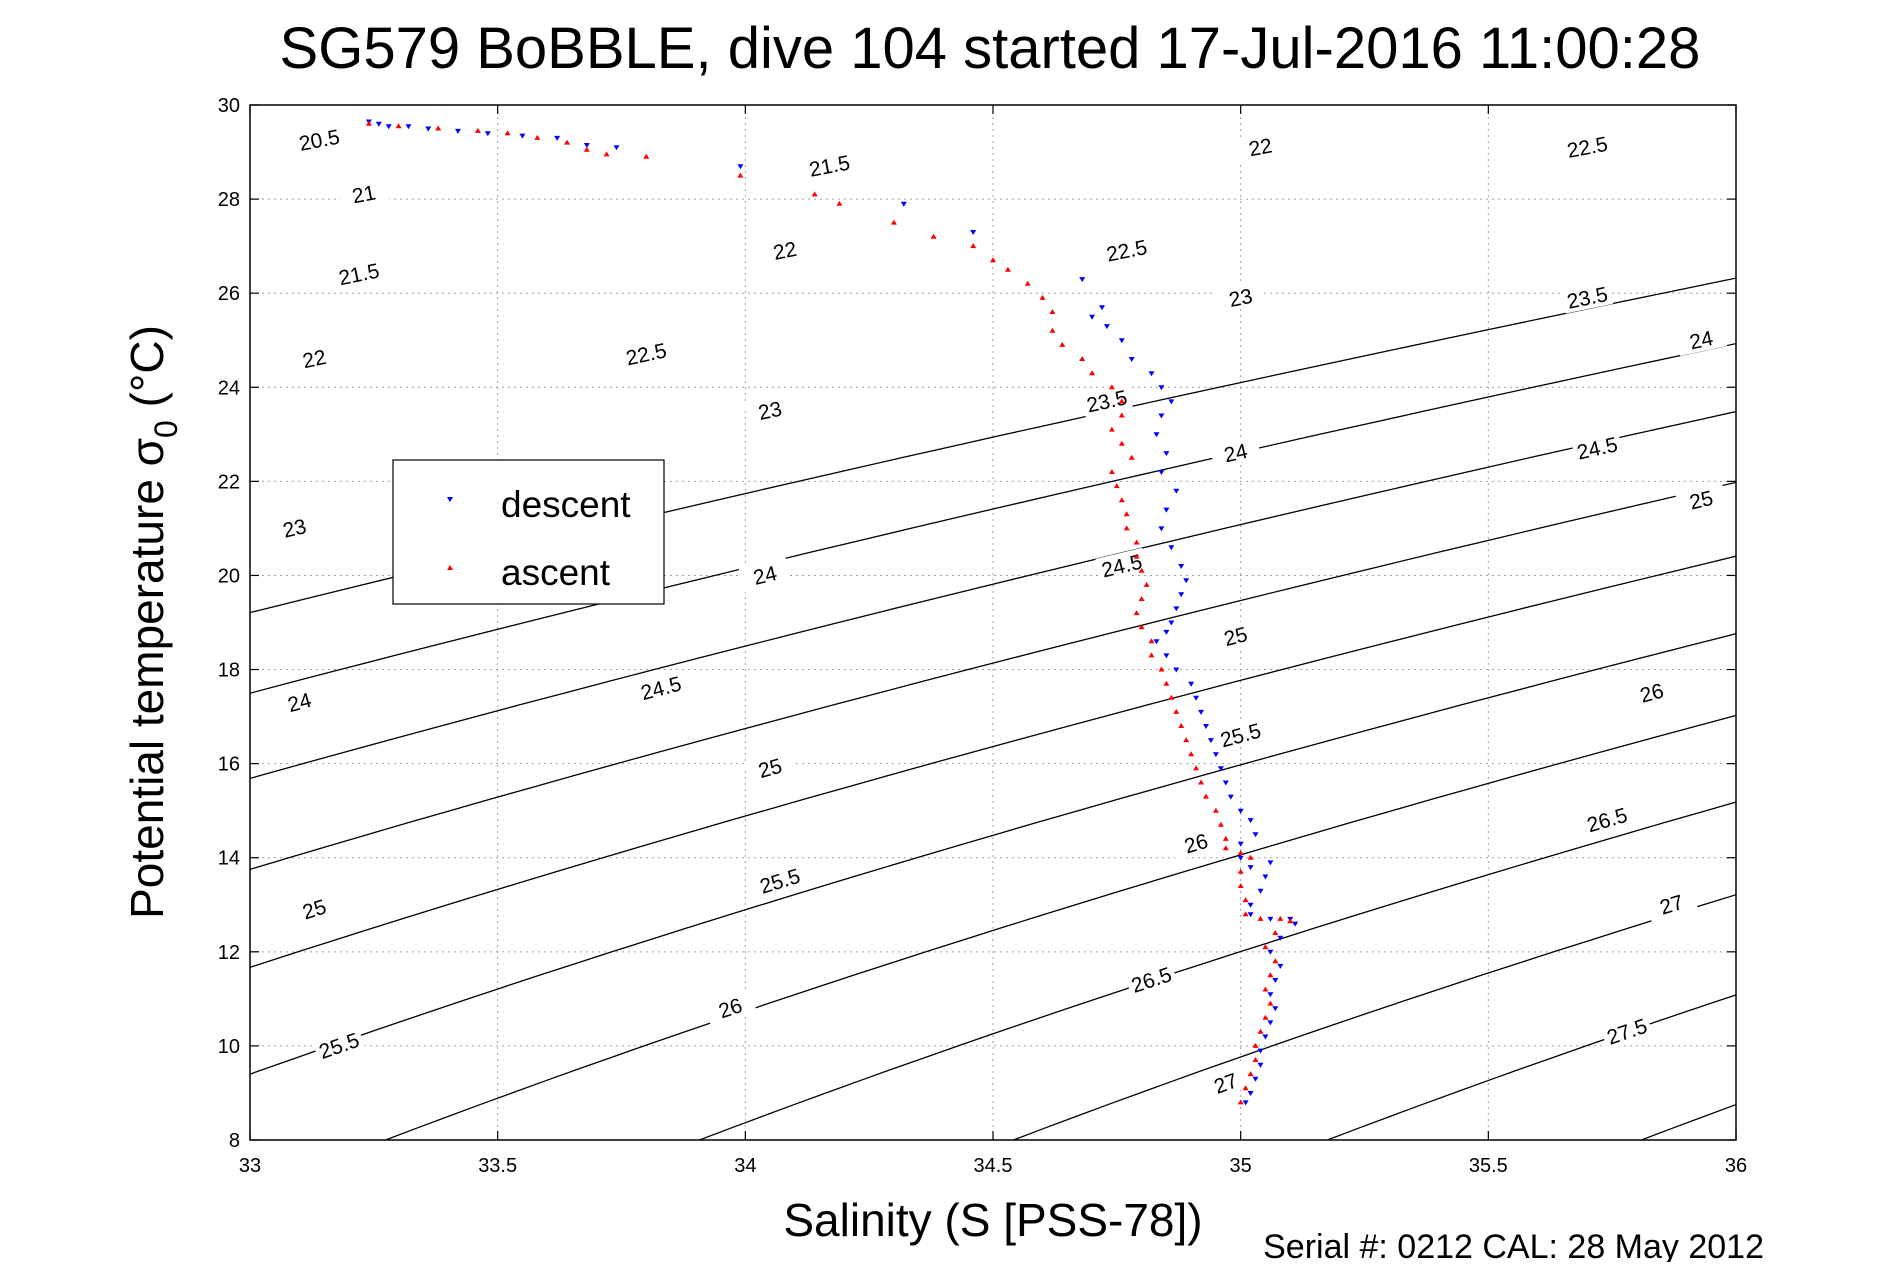 The height and width of the screenshot is (1267, 1891). I want to click on legend-ascent-label: ascent, so click(556, 572).